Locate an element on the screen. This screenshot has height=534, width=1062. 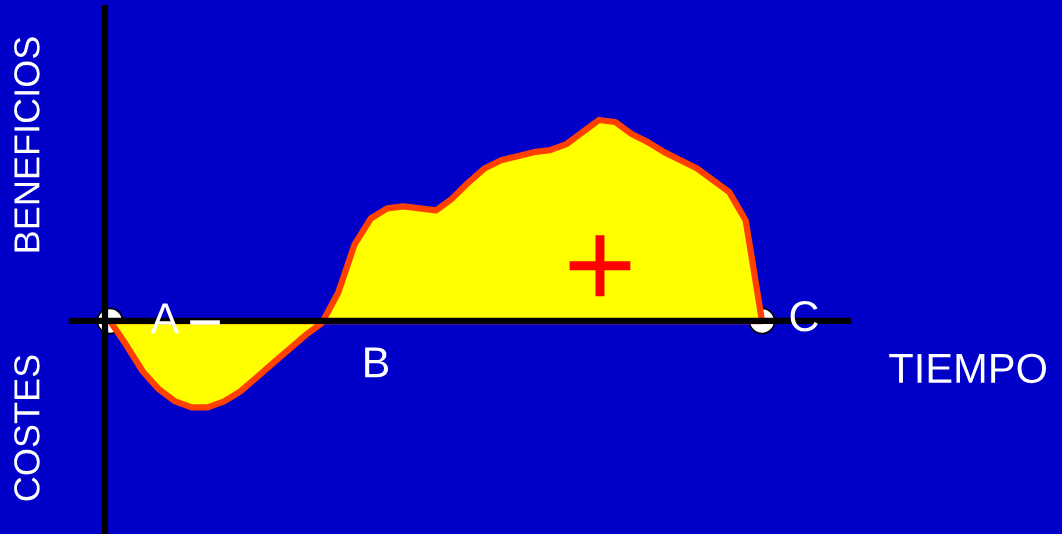
text: COSTES is located at coordinates (27, 428).